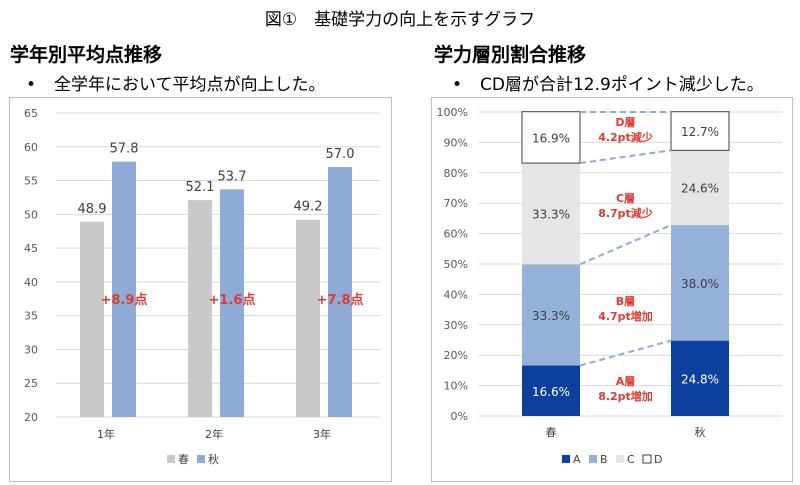 The width and height of the screenshot is (800, 485). Describe the element at coordinates (31, 282) in the screenshot. I see `y-tick-label: 40` at that location.